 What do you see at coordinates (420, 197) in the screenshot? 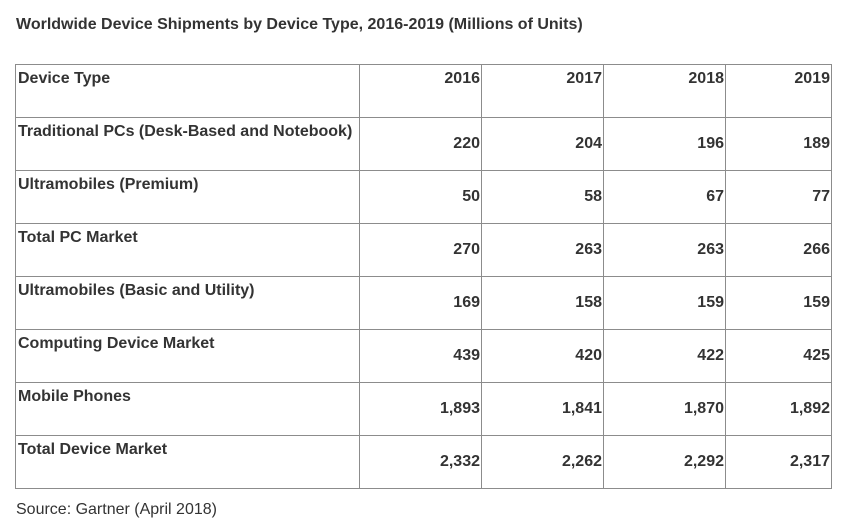
I see `table-cell: 50` at bounding box center [420, 197].